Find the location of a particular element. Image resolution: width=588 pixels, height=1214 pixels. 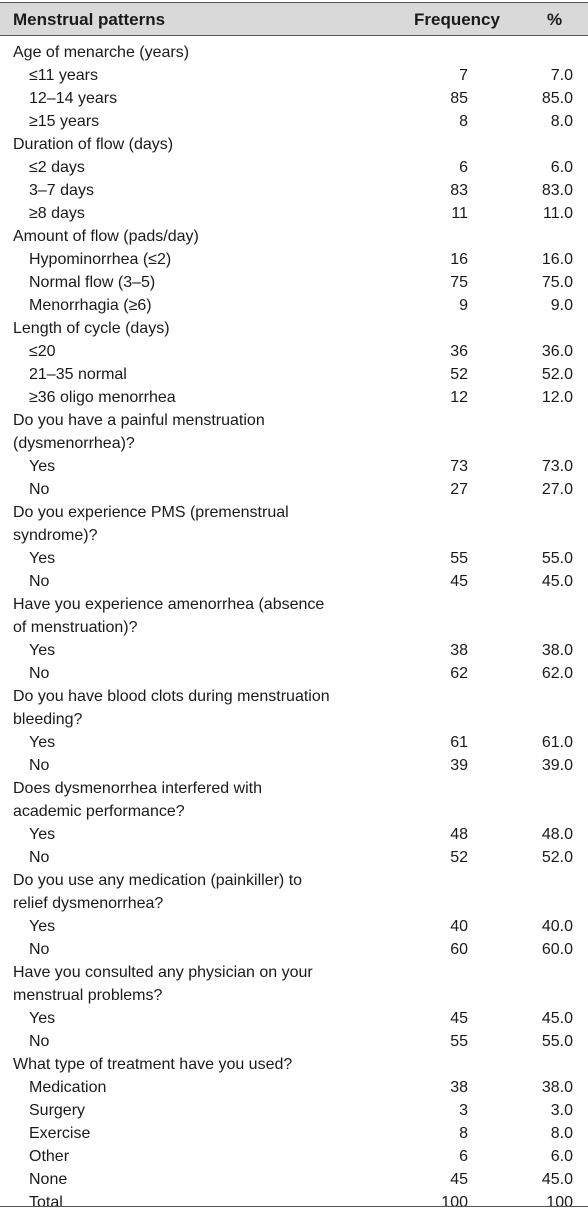

row-label: Duration of flow (days) is located at coordinates (93, 144).